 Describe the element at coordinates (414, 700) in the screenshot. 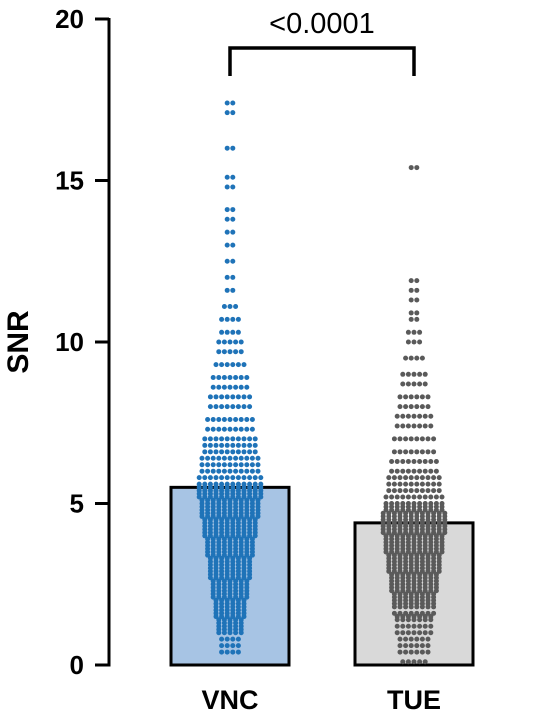

I see `x-category-label: TUE` at that location.